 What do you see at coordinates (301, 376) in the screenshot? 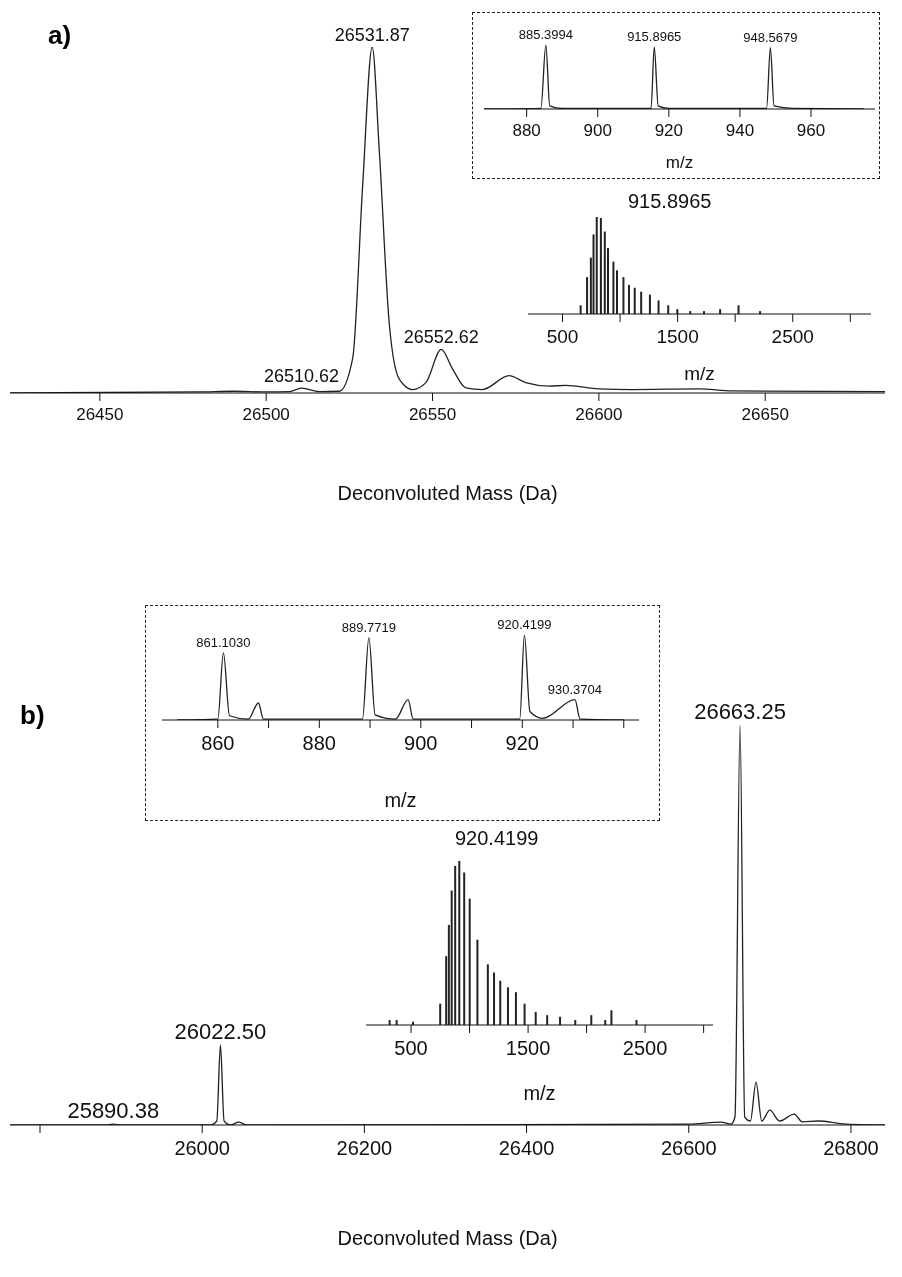
I see `annotation: 26510.62` at bounding box center [301, 376].